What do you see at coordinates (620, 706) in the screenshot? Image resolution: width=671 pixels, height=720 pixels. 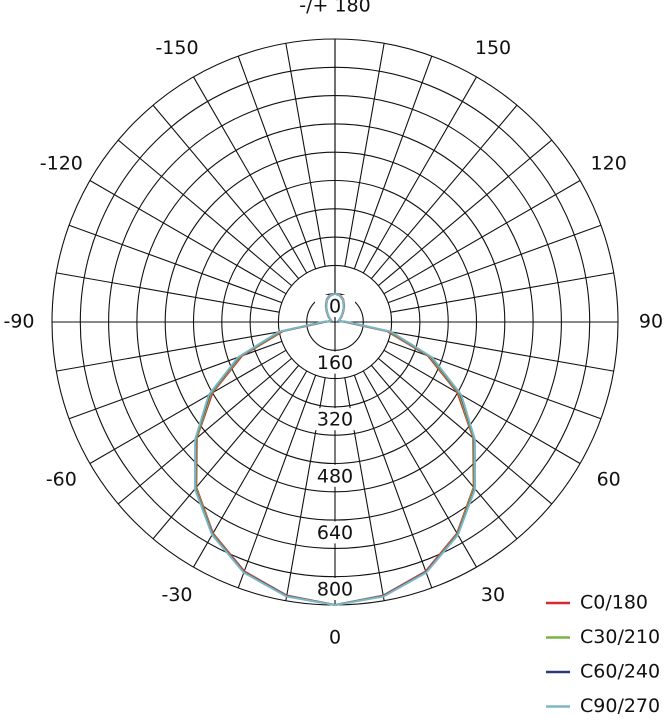 I see `legend-label: C90/270` at bounding box center [620, 706].